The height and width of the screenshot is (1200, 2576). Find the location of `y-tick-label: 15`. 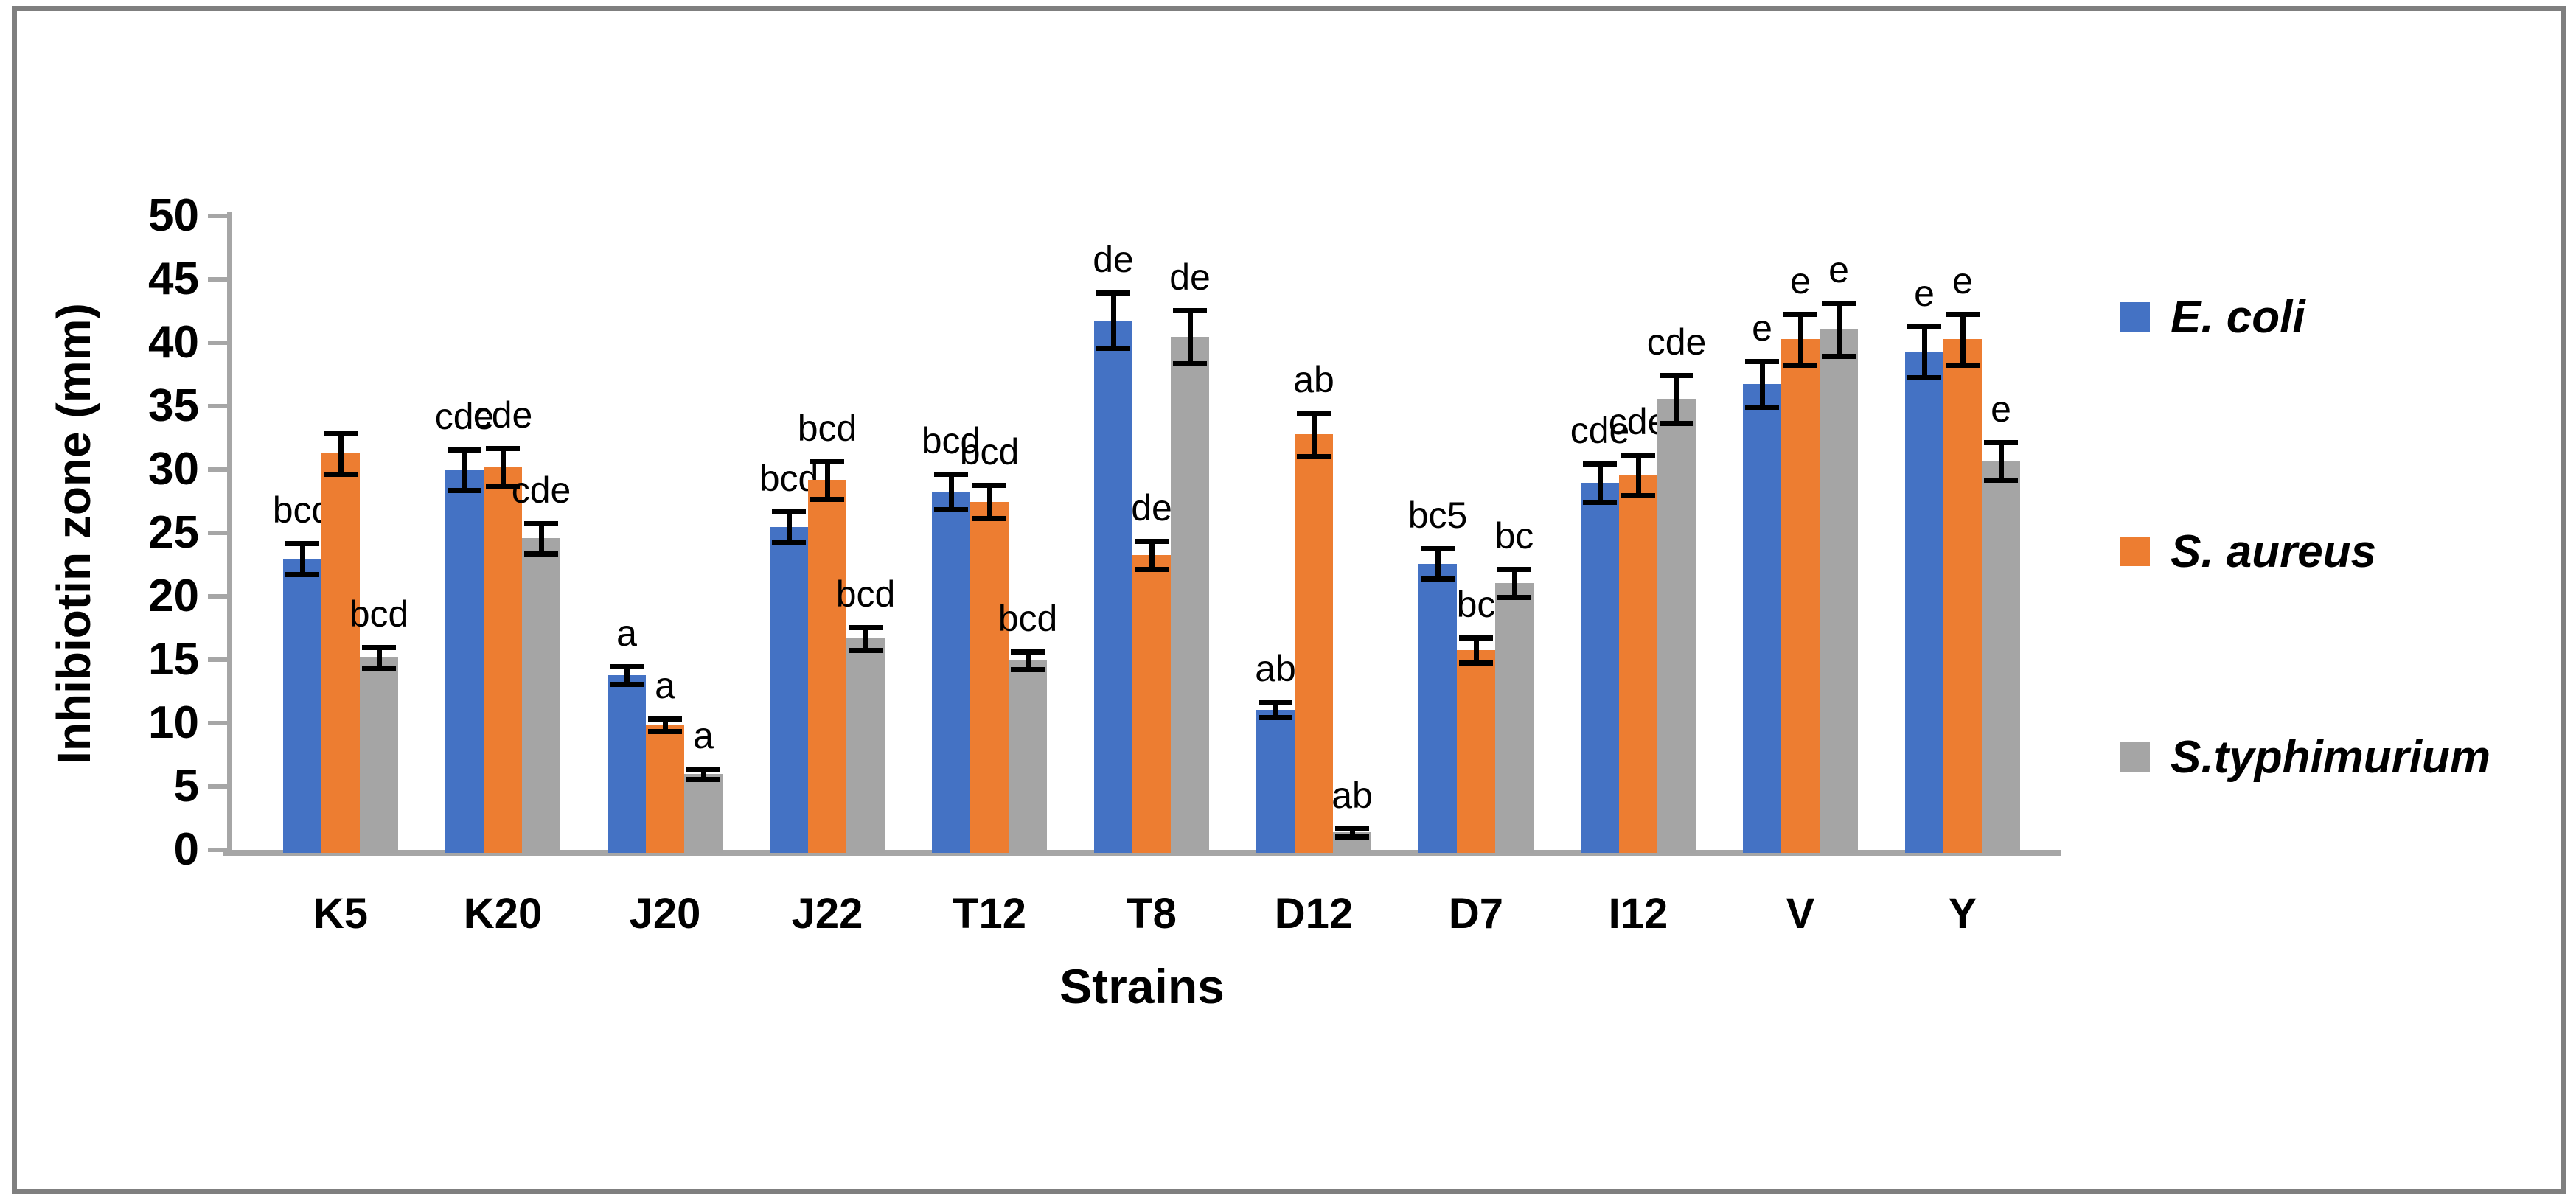

y-tick-label: 15 is located at coordinates (173, 659).